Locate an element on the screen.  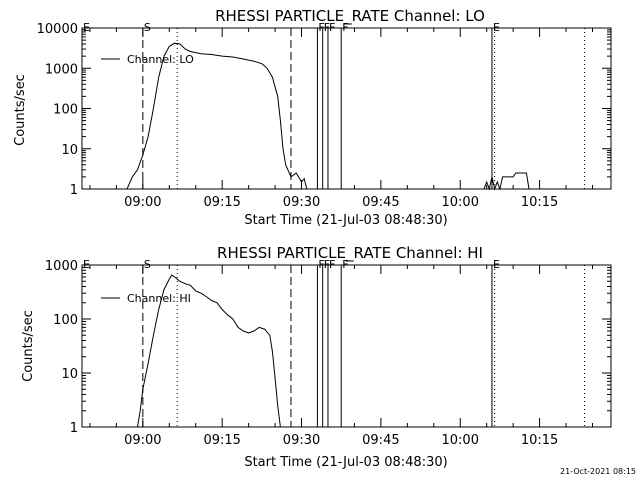
legend: Channel: LO is located at coordinates (147, 59).